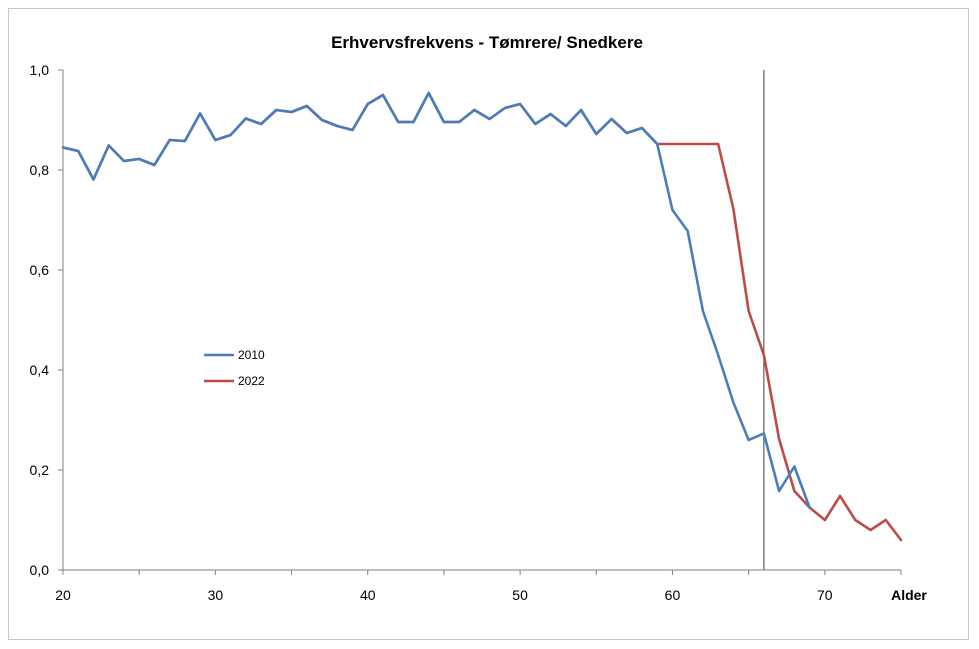 The width and height of the screenshot is (979, 649). Describe the element at coordinates (251, 355) in the screenshot. I see `legend-label: 2010` at that location.